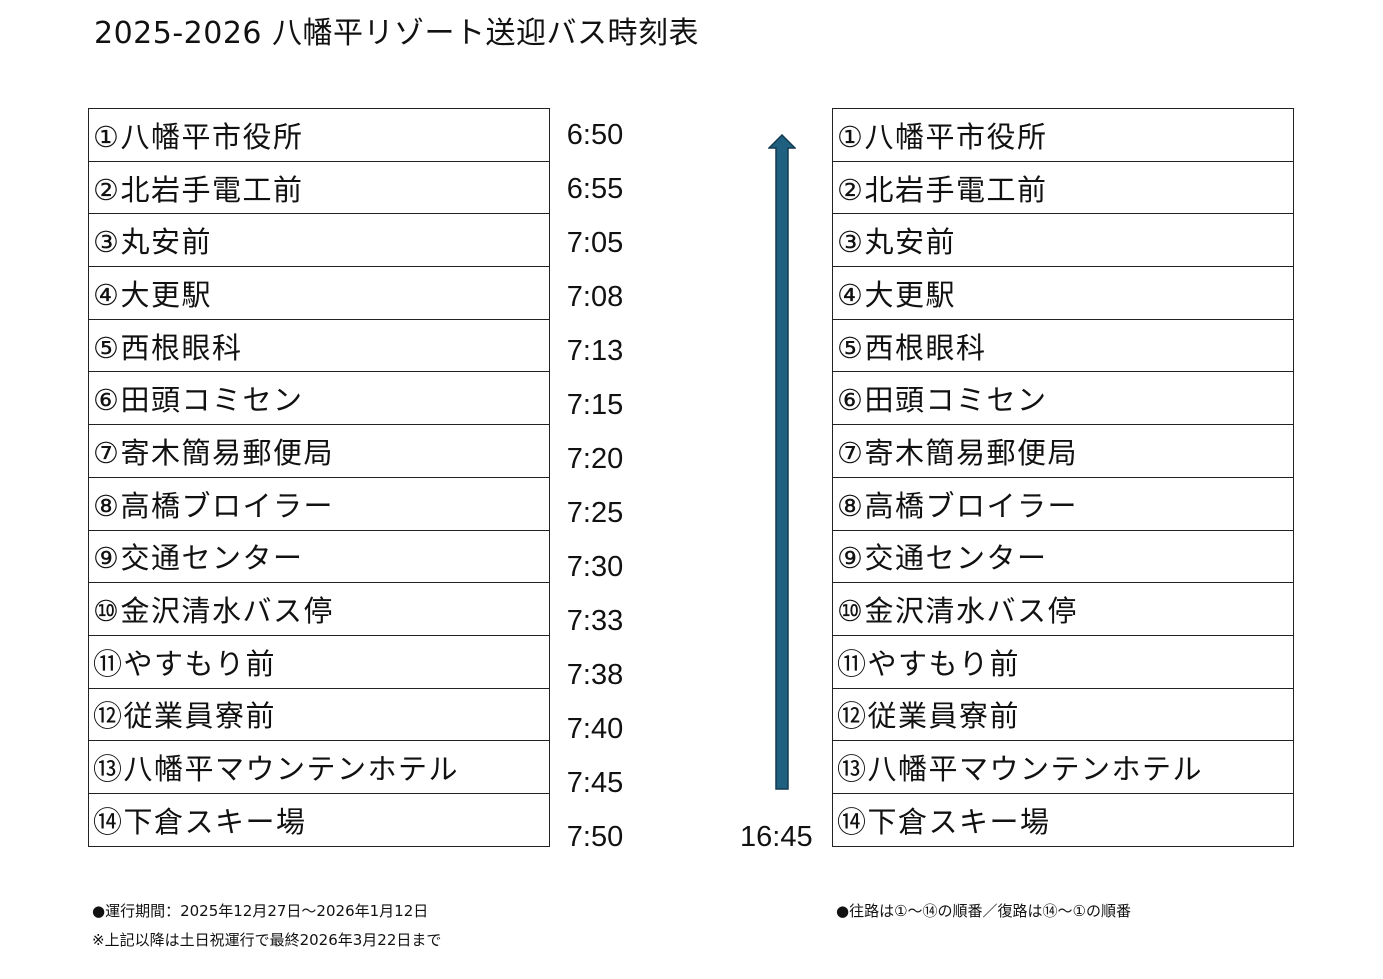  What do you see at coordinates (595, 512) in the screenshot?
I see `departure-time: 7:25` at bounding box center [595, 512].